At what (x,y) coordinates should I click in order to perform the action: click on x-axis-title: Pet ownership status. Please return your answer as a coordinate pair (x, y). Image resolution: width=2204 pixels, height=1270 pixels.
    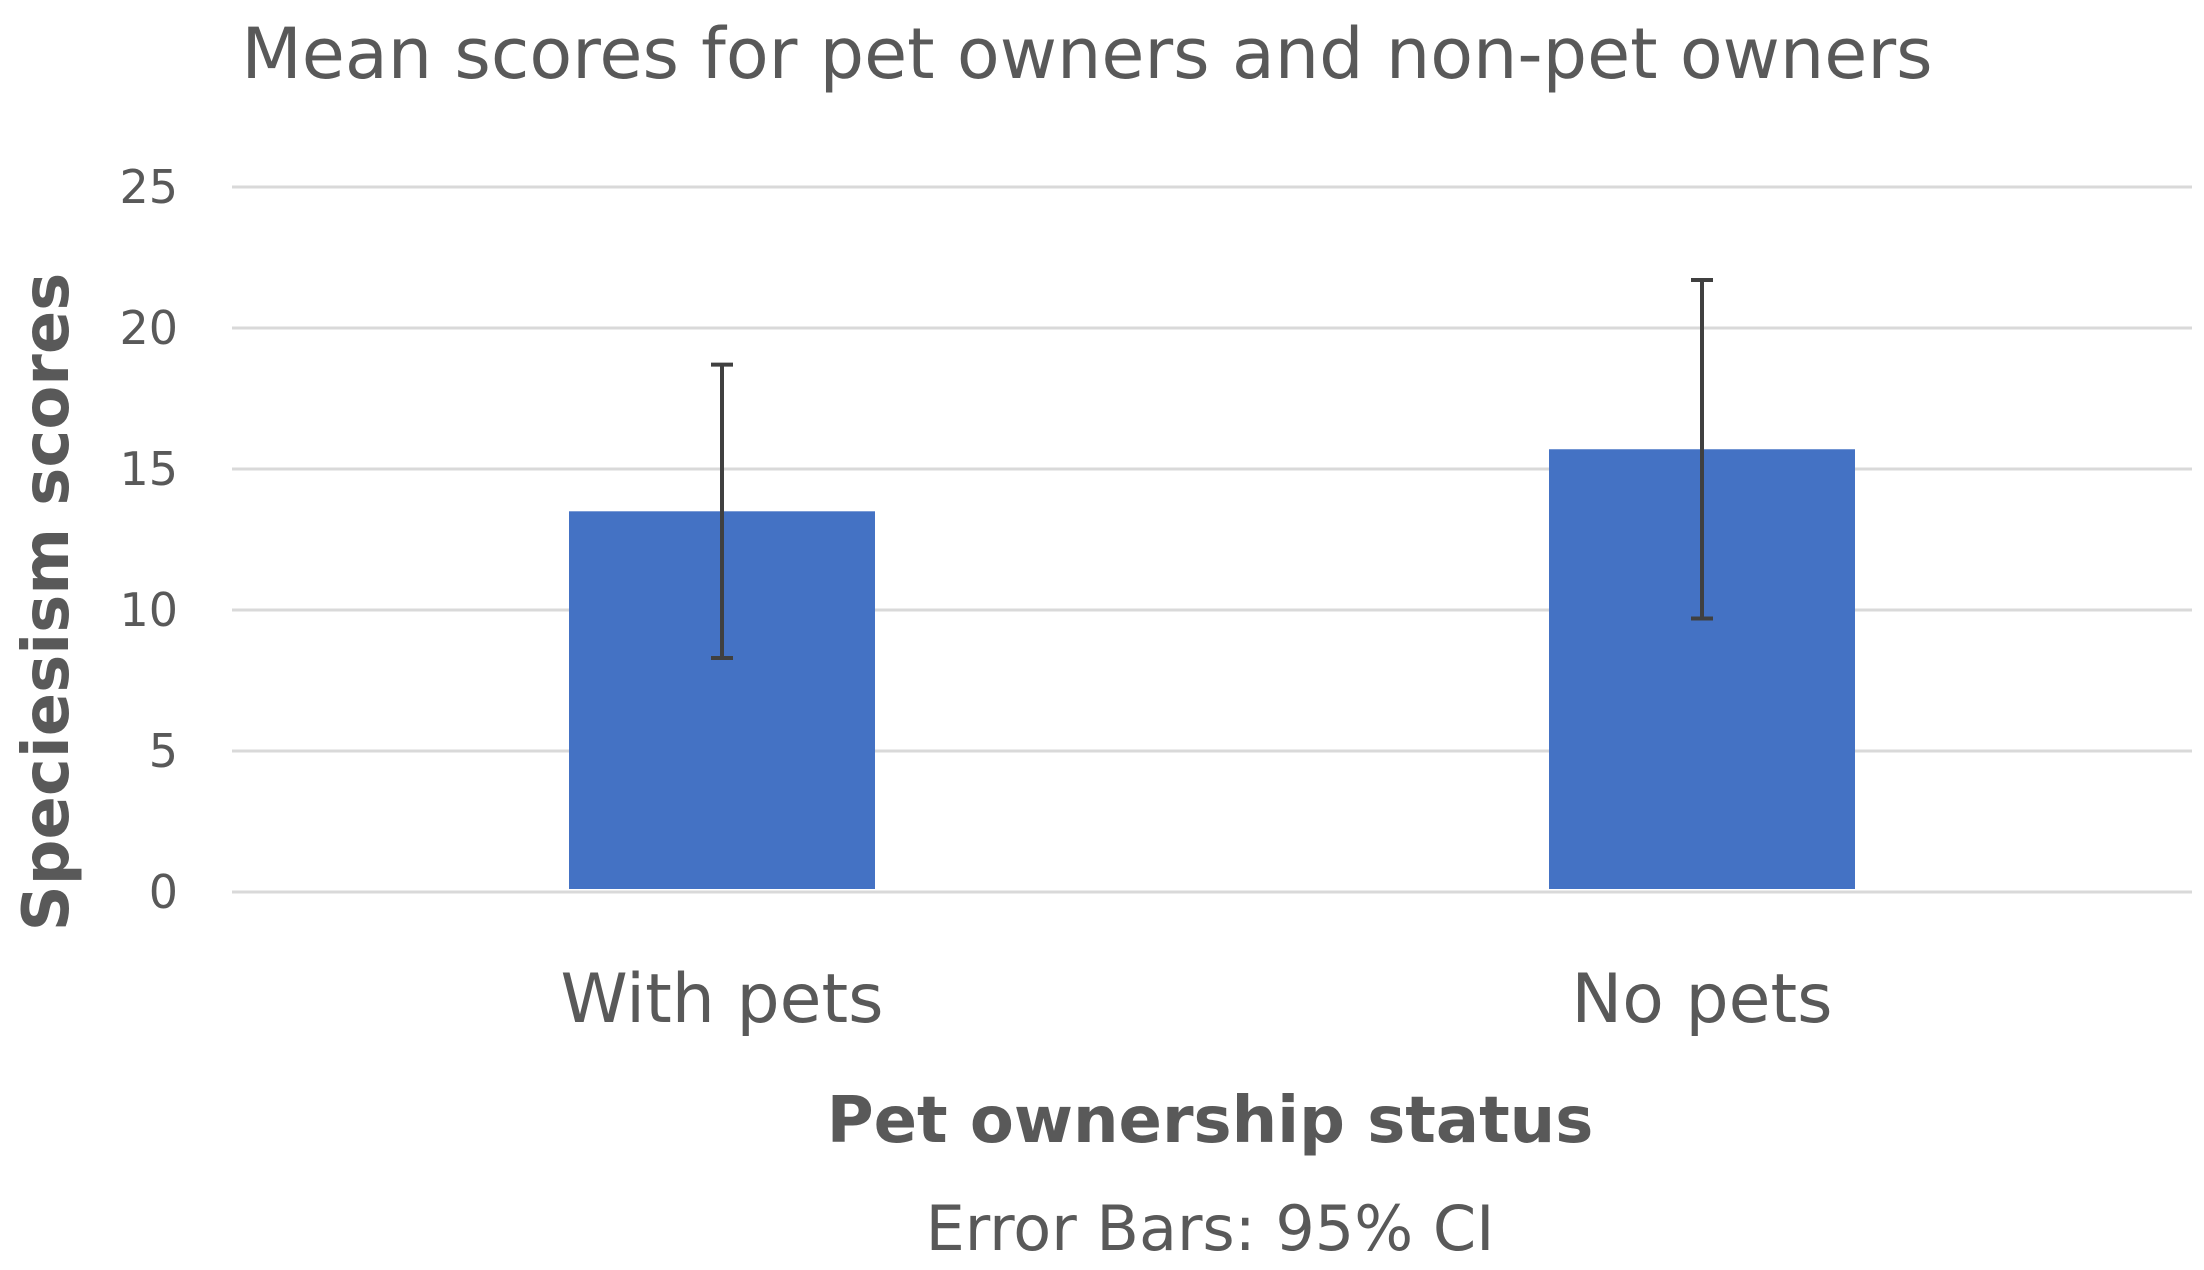
    Looking at the image, I should click on (1210, 1121).